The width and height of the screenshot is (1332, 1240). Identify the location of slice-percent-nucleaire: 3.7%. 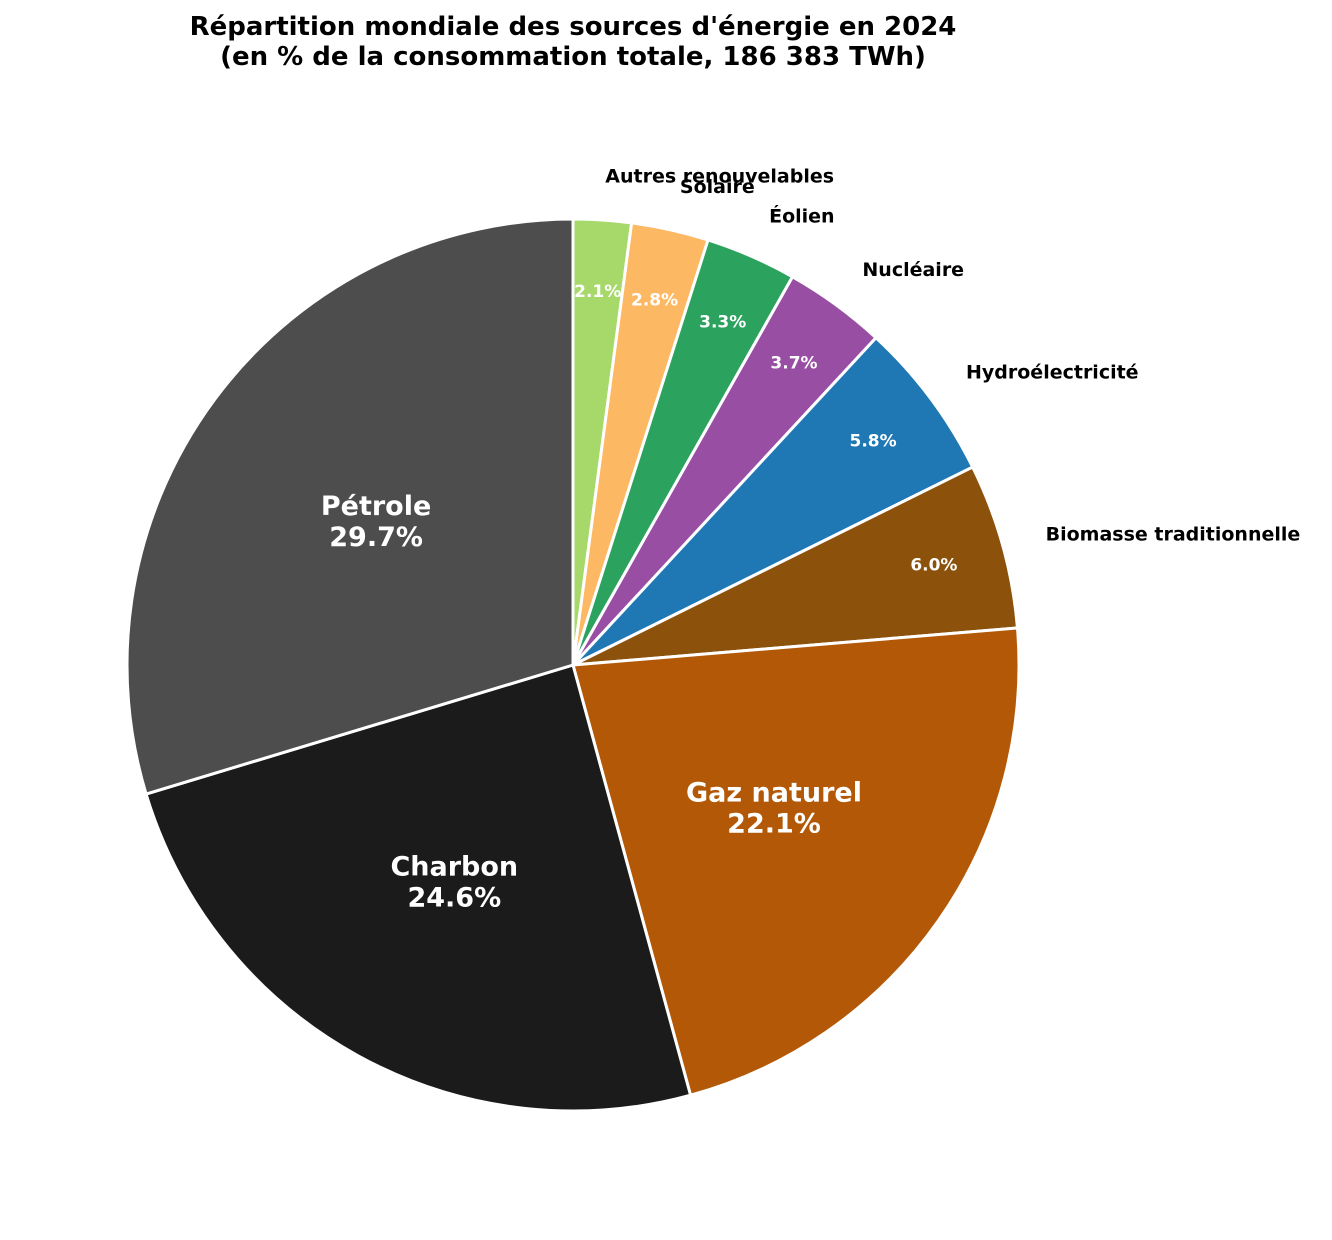
(793, 364).